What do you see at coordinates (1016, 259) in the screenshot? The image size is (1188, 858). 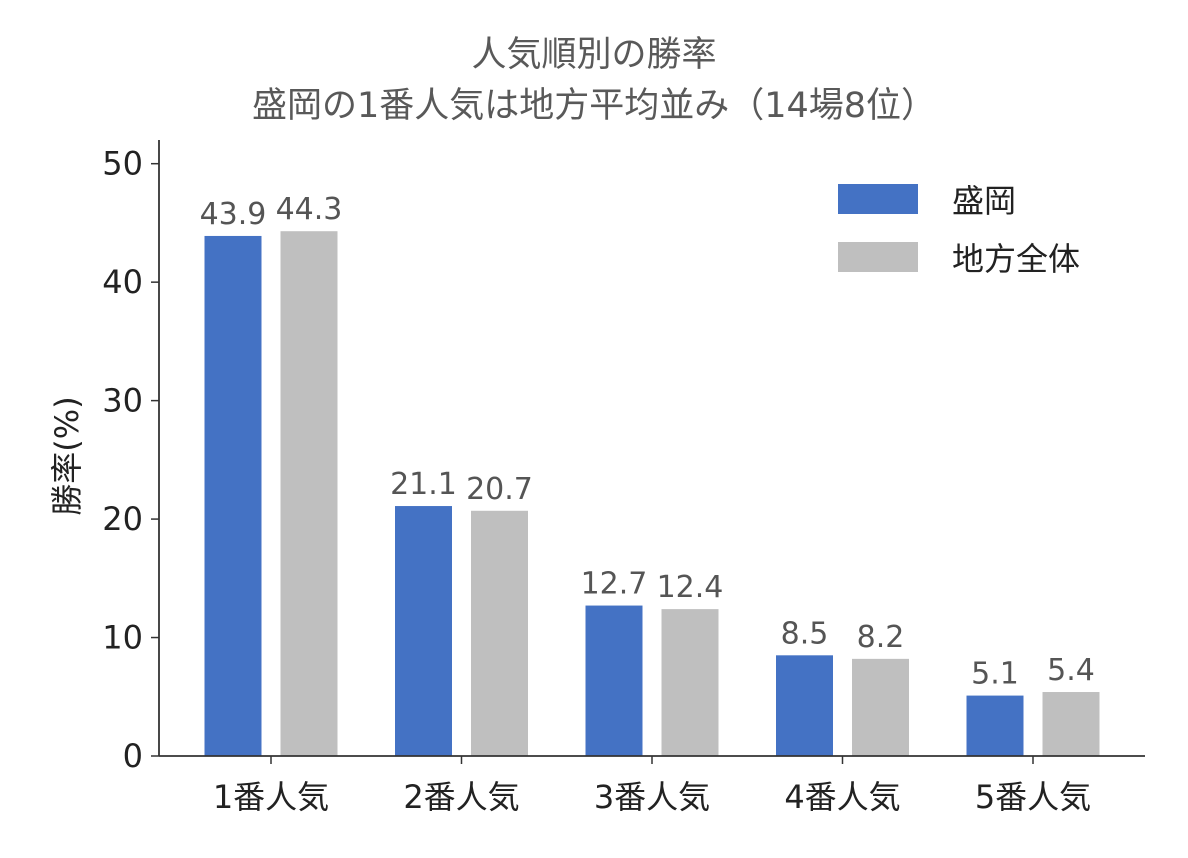 I see `legend-label-all: 地方全体` at bounding box center [1016, 259].